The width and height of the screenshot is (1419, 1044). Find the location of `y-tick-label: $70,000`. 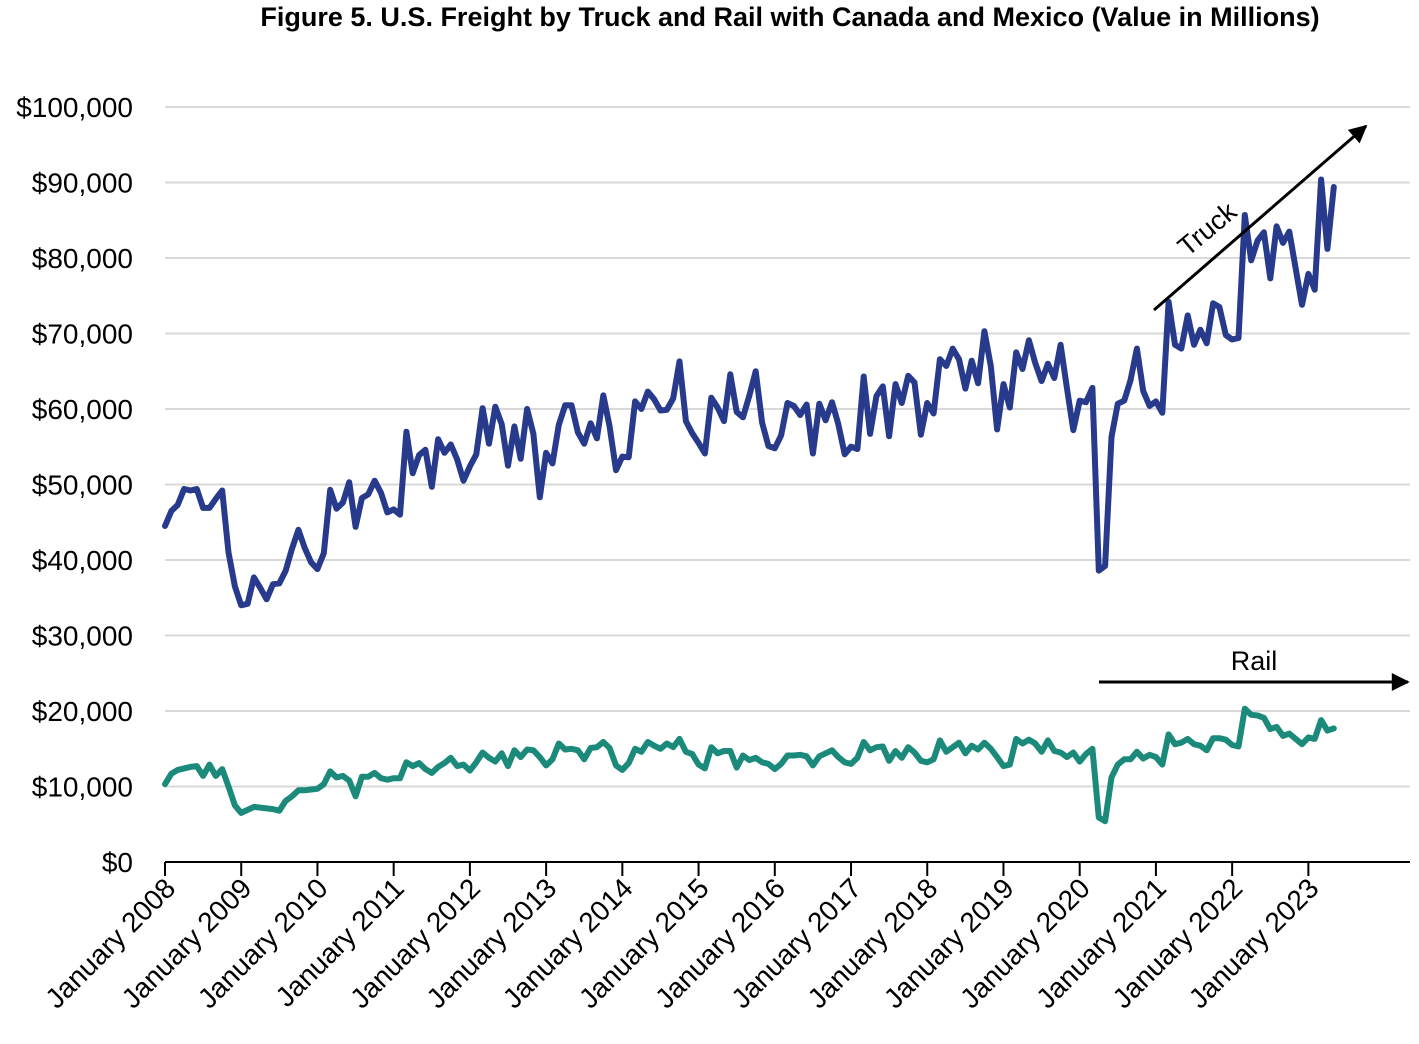

y-tick-label: $70,000 is located at coordinates (82, 334).